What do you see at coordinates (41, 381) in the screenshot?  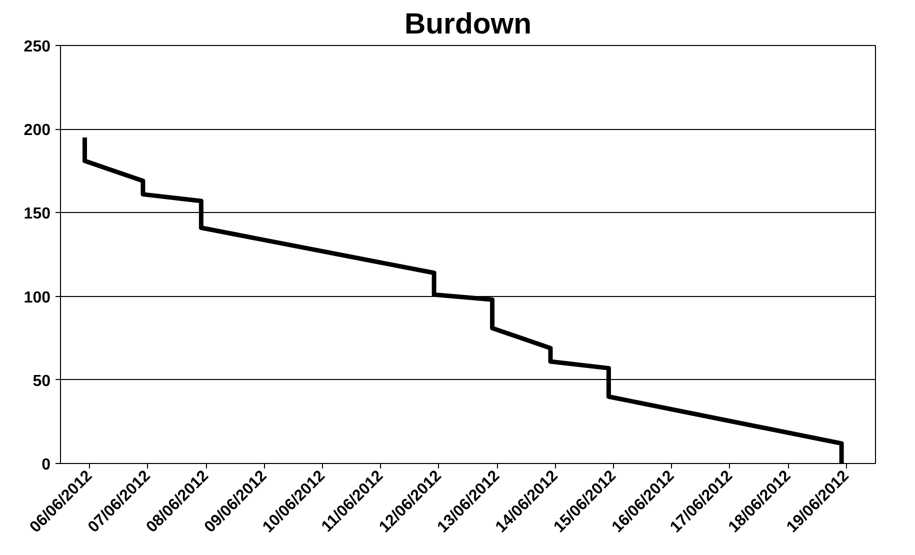 I see `y-tick-label: 50` at bounding box center [41, 381].